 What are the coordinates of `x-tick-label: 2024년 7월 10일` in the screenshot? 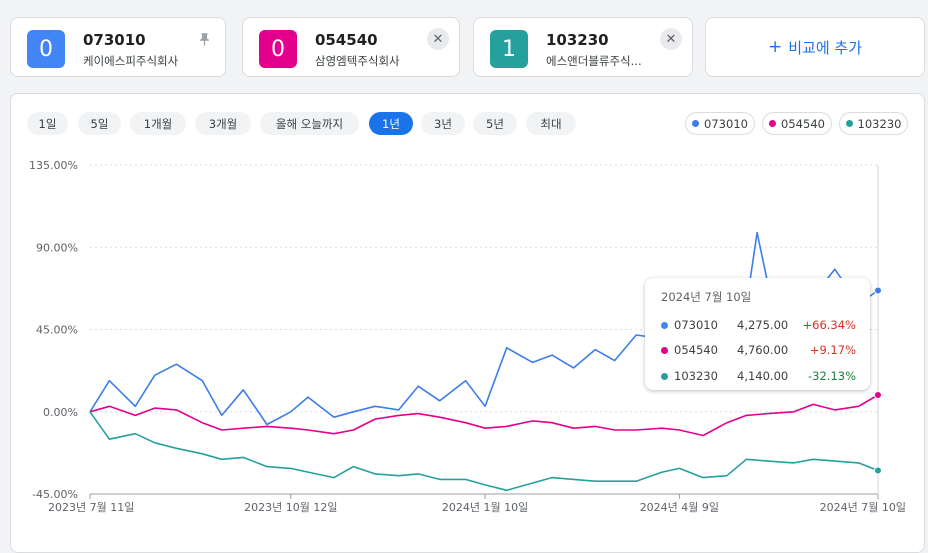 It's located at (863, 507).